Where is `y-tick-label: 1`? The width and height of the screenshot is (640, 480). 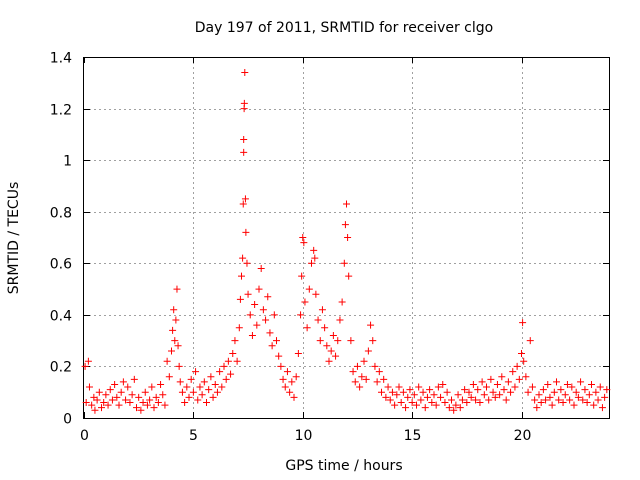
y-tick-label: 1 is located at coordinates (67, 162).